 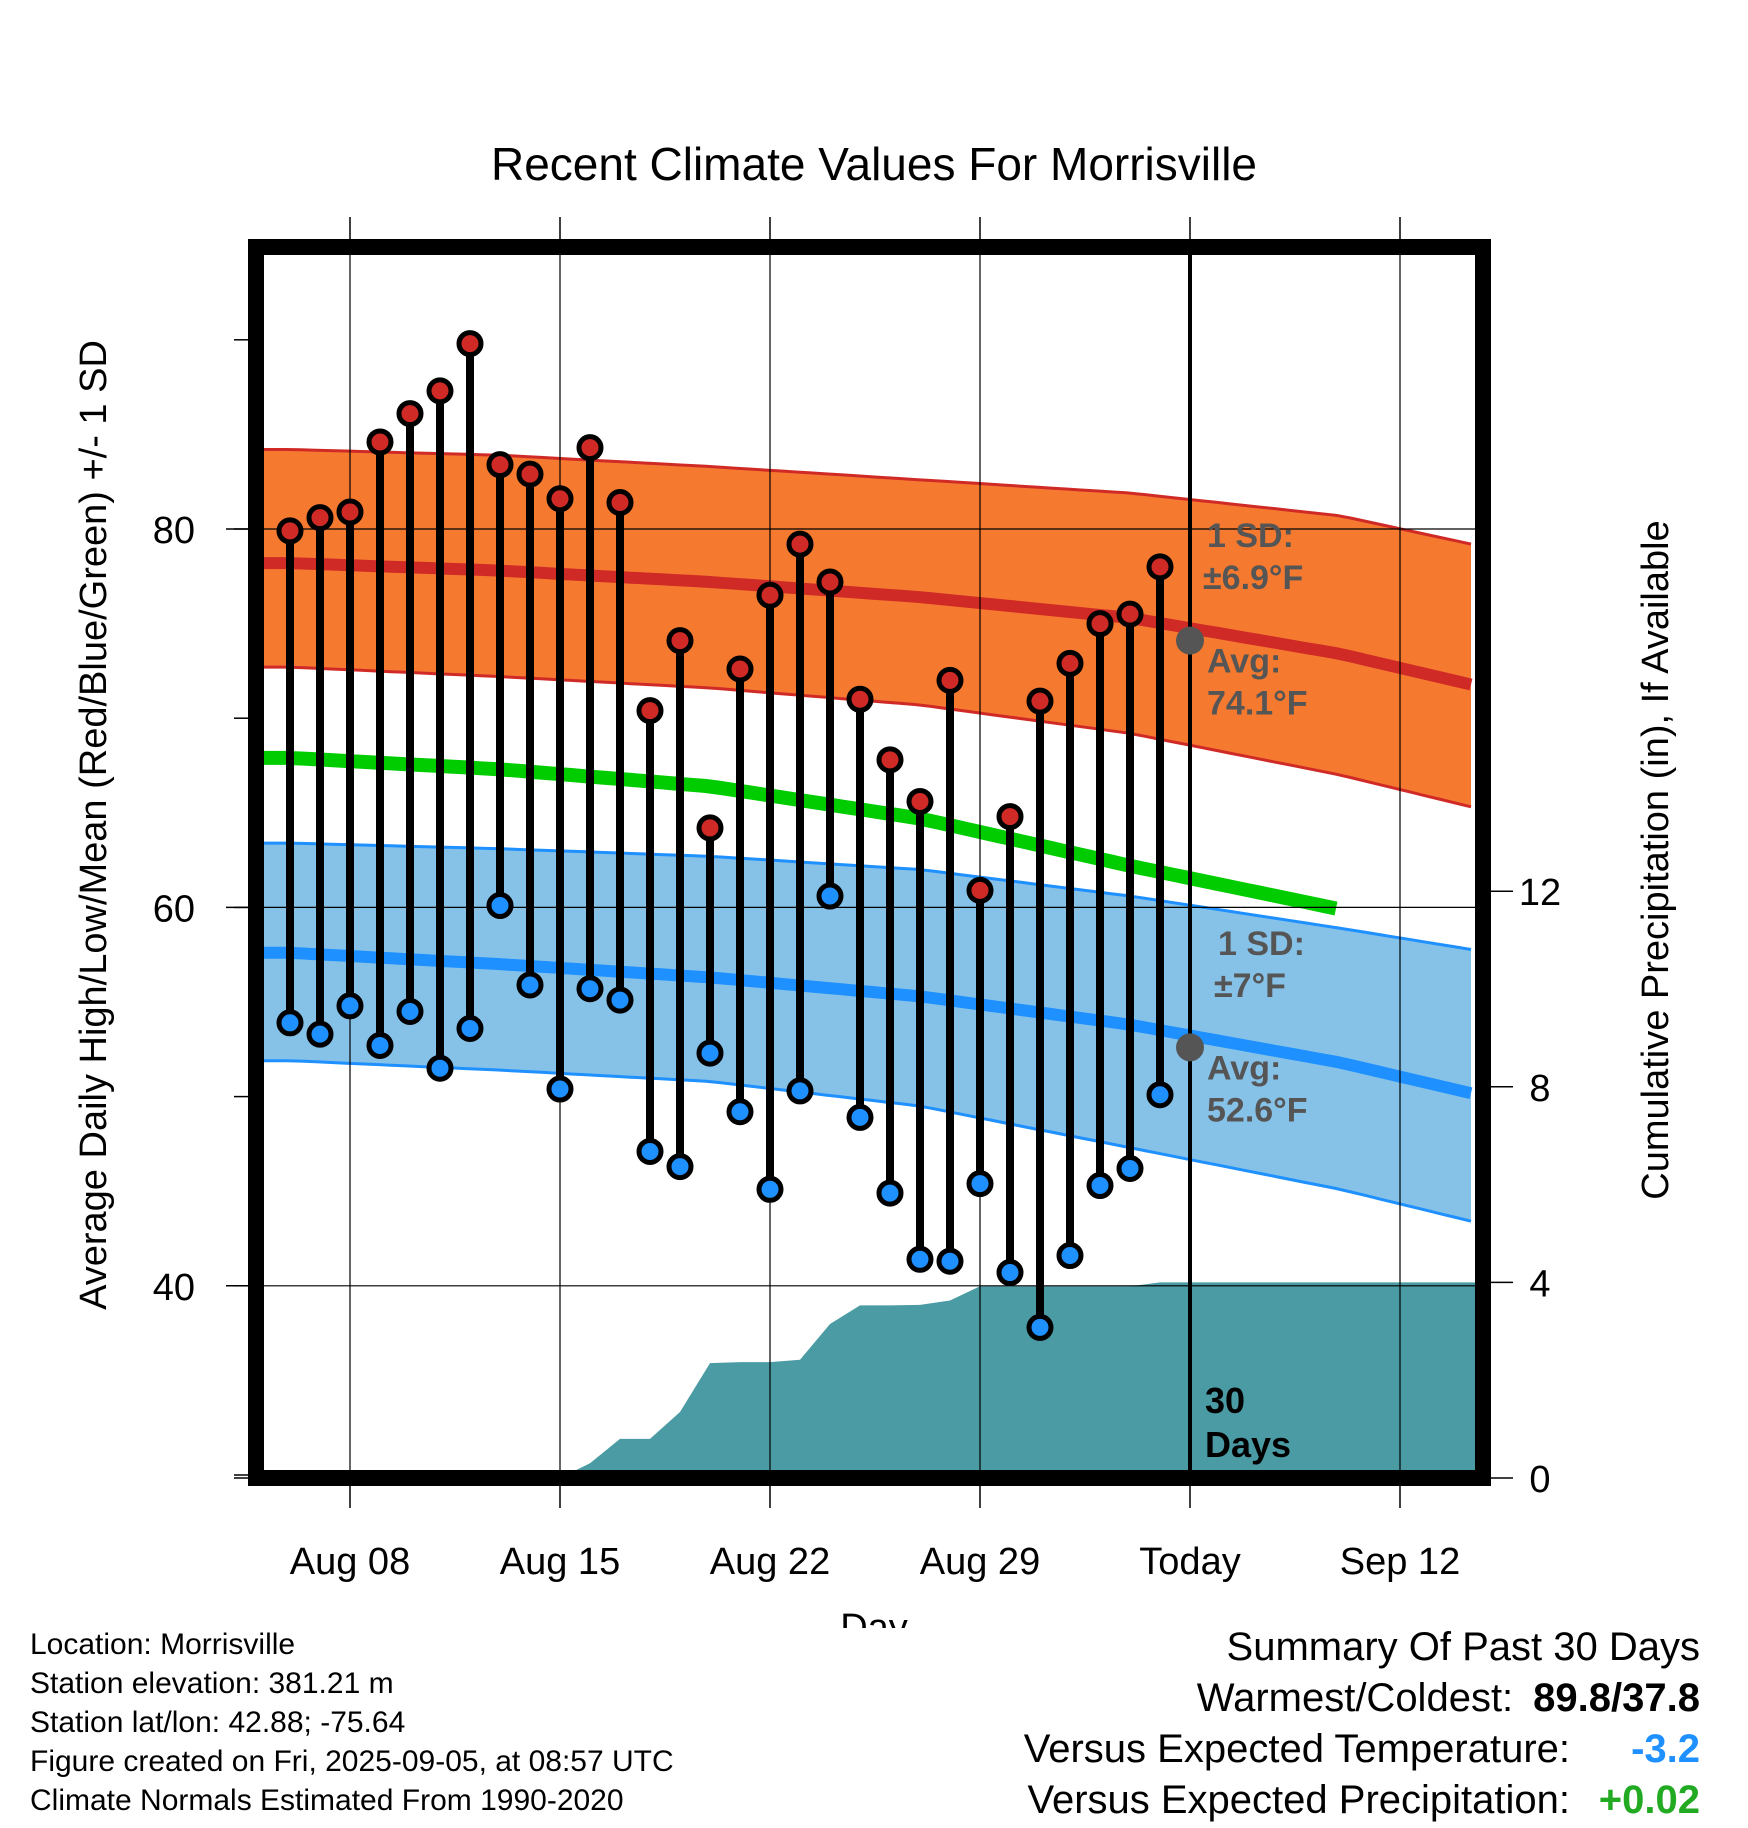 What do you see at coordinates (560, 1562) in the screenshot?
I see `x-tick-label: Aug 15` at bounding box center [560, 1562].